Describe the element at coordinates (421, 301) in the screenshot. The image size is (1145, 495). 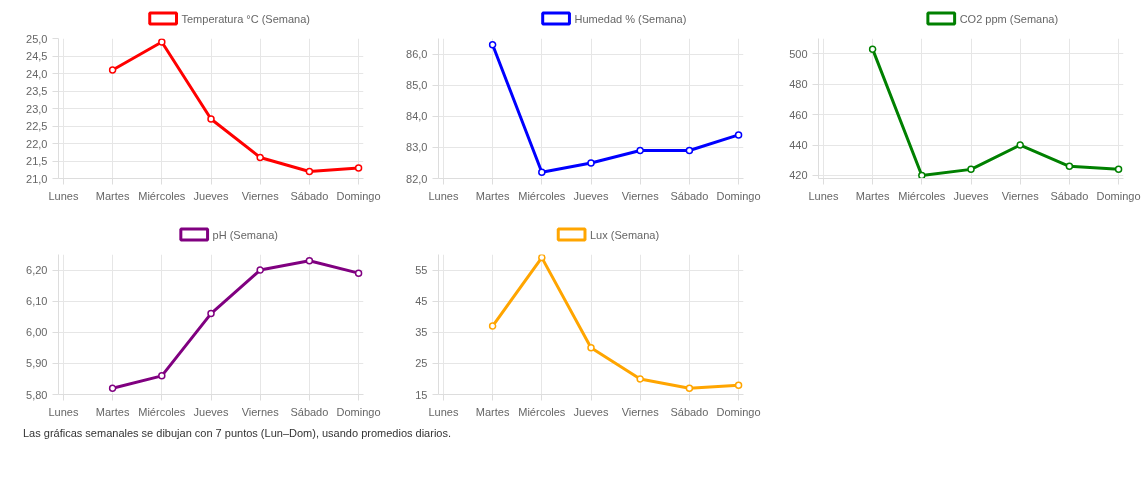
I see `y-tick-label: 45` at that location.